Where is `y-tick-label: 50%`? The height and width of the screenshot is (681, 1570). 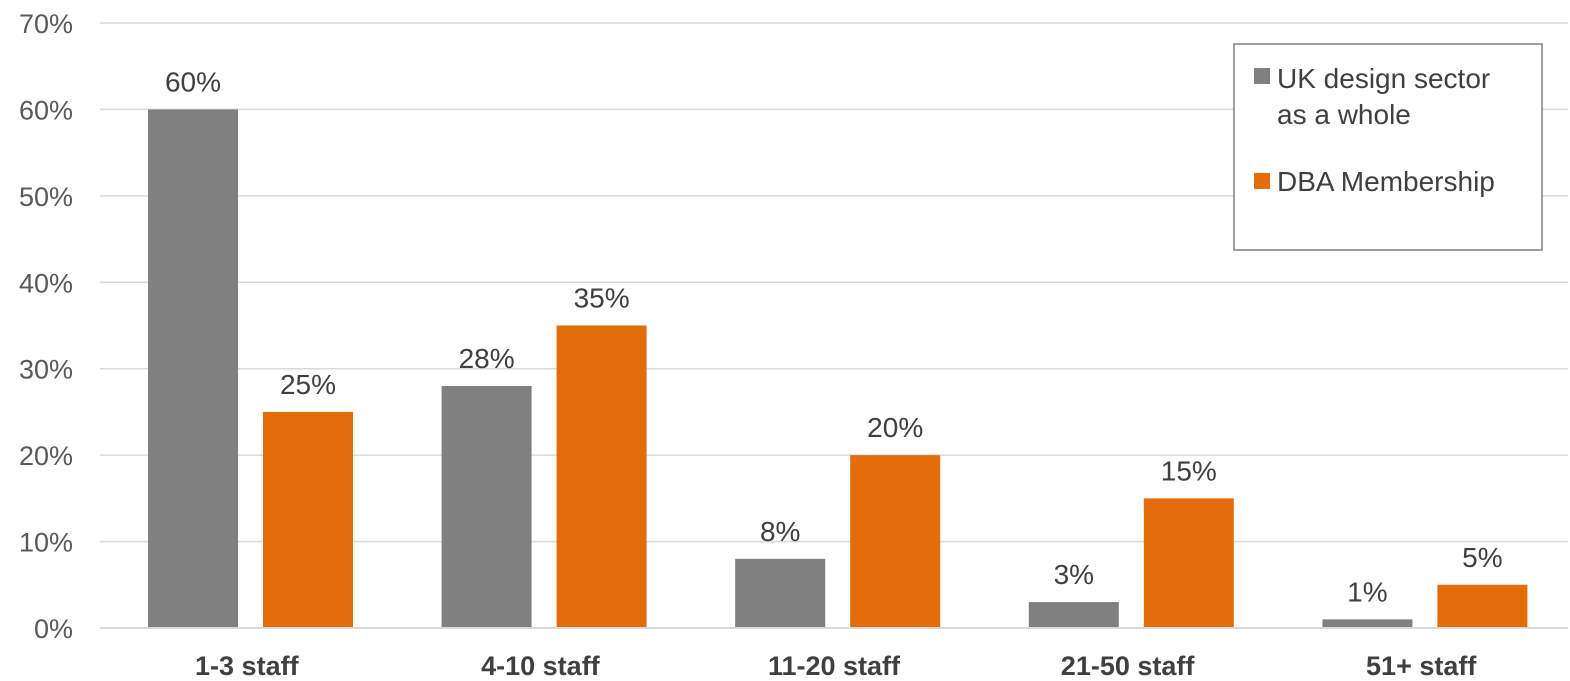 y-tick-label: 50% is located at coordinates (46, 197).